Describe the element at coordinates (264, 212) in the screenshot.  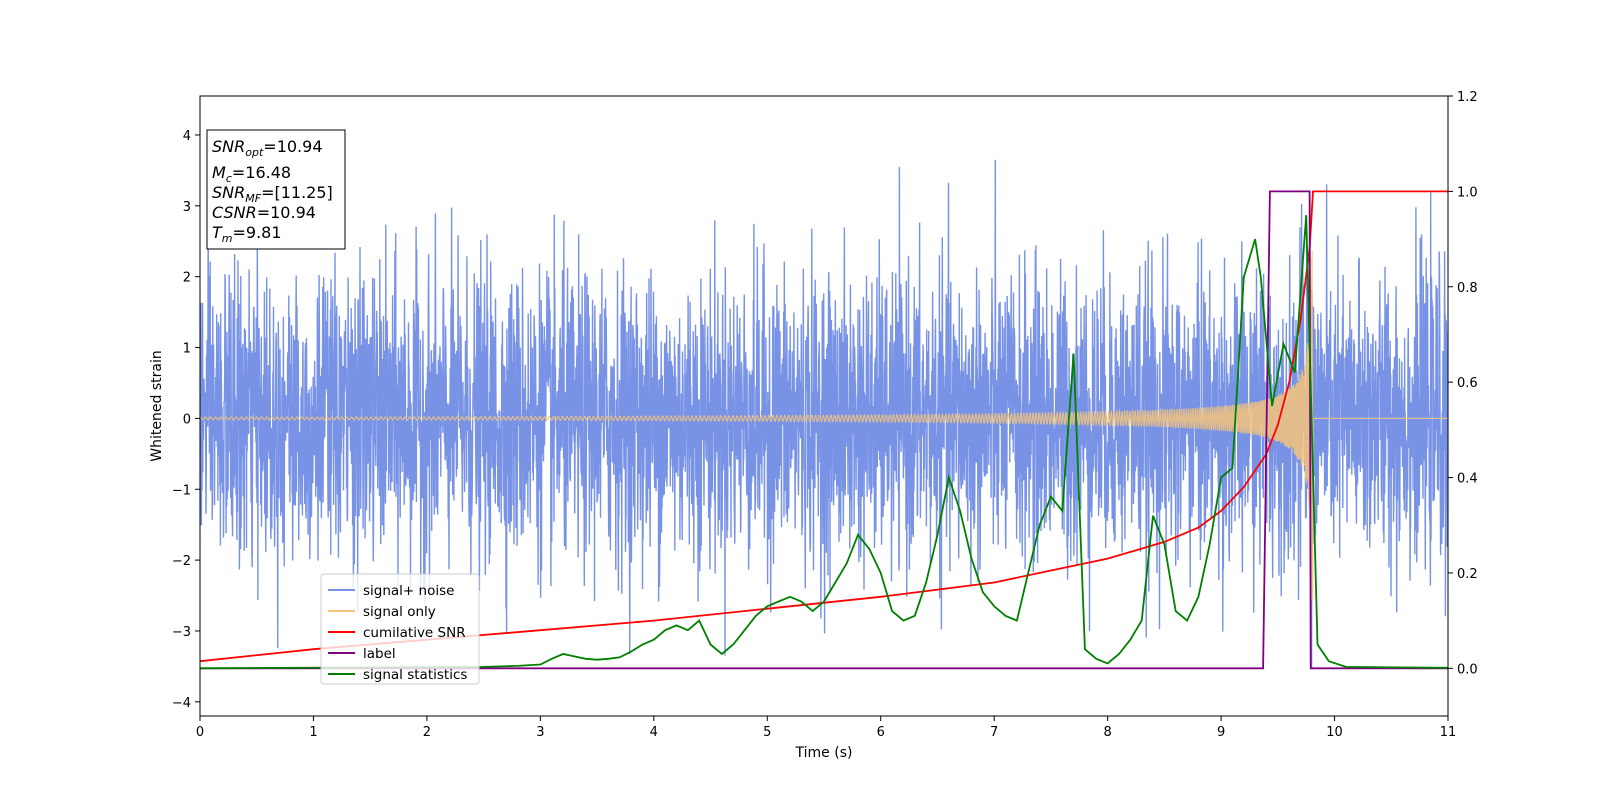
I see `csnr-text: CSNR=10.94` at that location.